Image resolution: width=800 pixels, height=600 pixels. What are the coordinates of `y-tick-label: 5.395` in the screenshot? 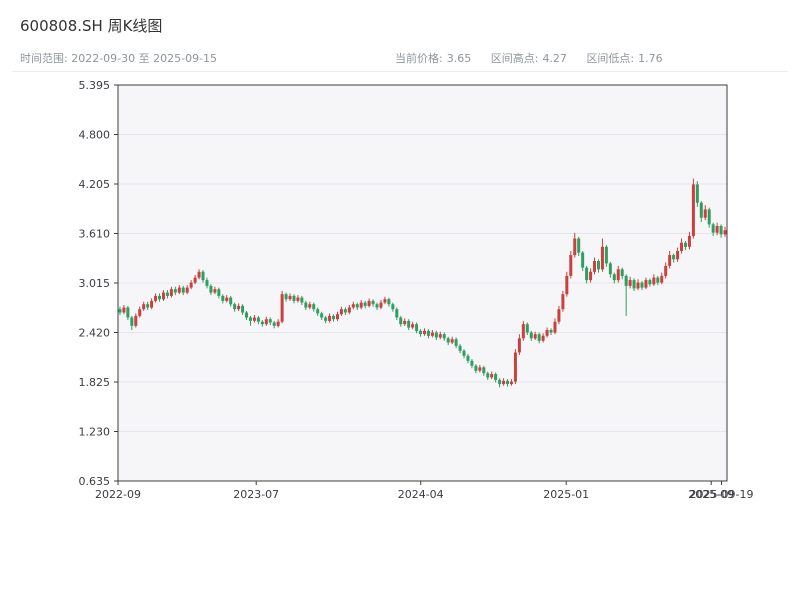 It's located at (95, 85).